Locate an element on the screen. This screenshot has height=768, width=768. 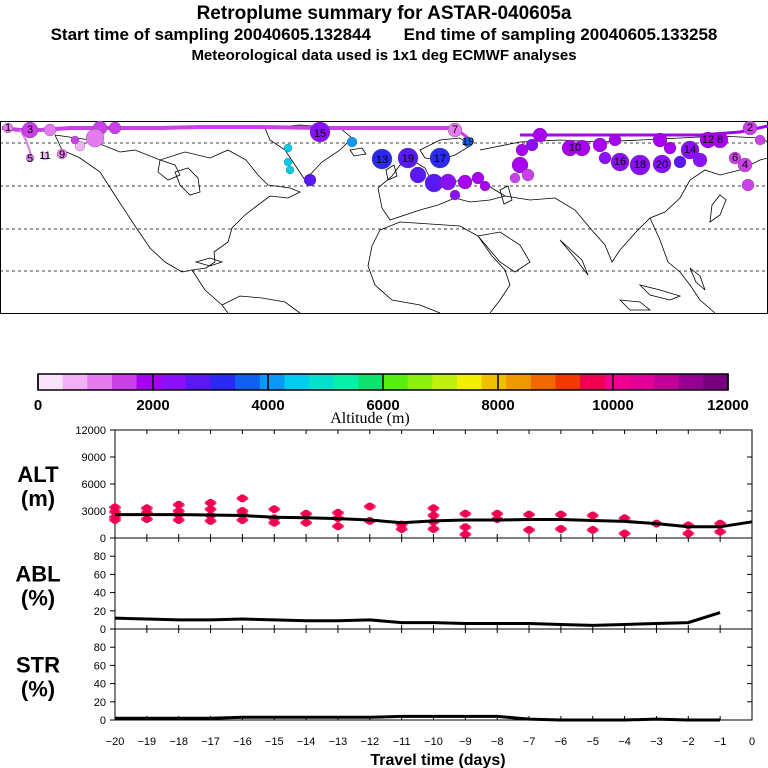
panel-abl: ABL(%) 80 60 40 20 0 is located at coordinates (384, 586).